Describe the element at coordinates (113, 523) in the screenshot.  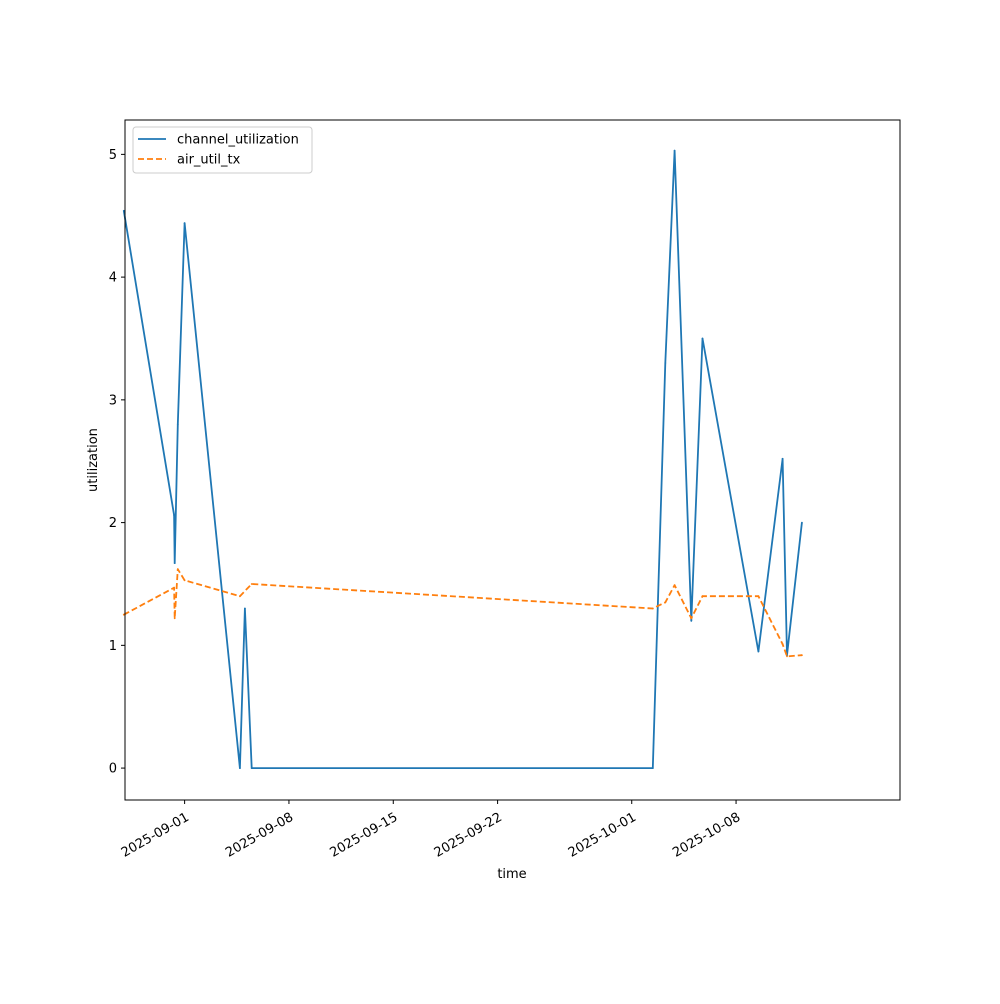
I see `y-tick-label: 2` at that location.